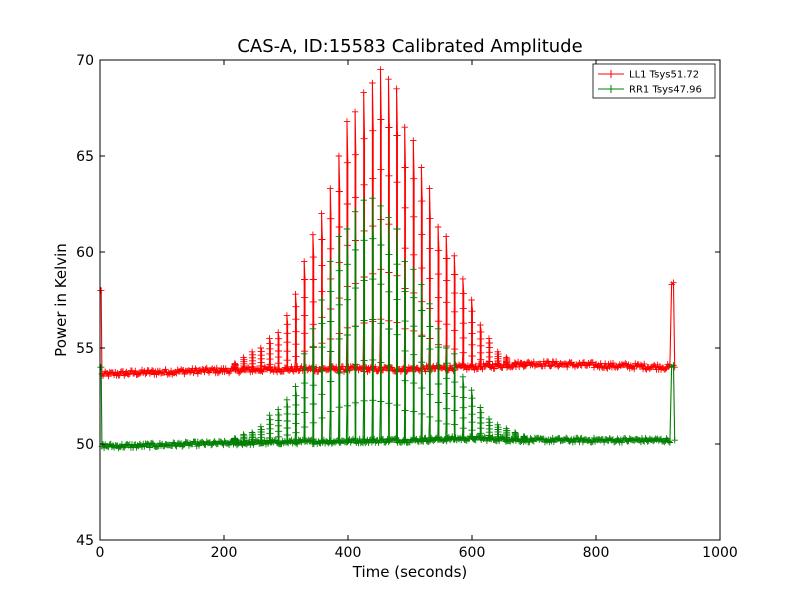 Image resolution: width=800 pixels, height=600 pixels. What do you see at coordinates (348, 553) in the screenshot?
I see `x-tick-label: 400` at bounding box center [348, 553].